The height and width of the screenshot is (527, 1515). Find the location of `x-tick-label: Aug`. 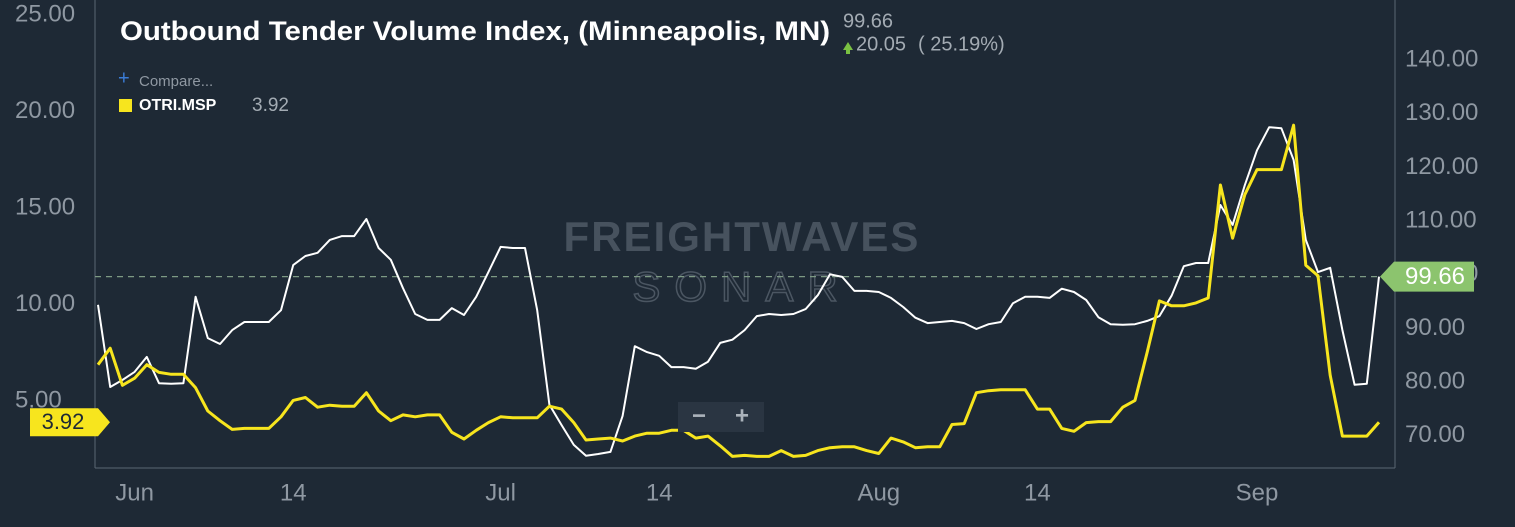

x-tick-label: Aug is located at coordinates (878, 492).